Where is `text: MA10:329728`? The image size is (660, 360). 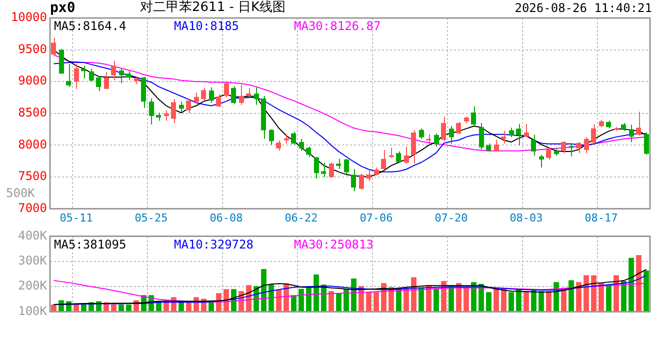 text: MA10:329728 is located at coordinates (214, 244).